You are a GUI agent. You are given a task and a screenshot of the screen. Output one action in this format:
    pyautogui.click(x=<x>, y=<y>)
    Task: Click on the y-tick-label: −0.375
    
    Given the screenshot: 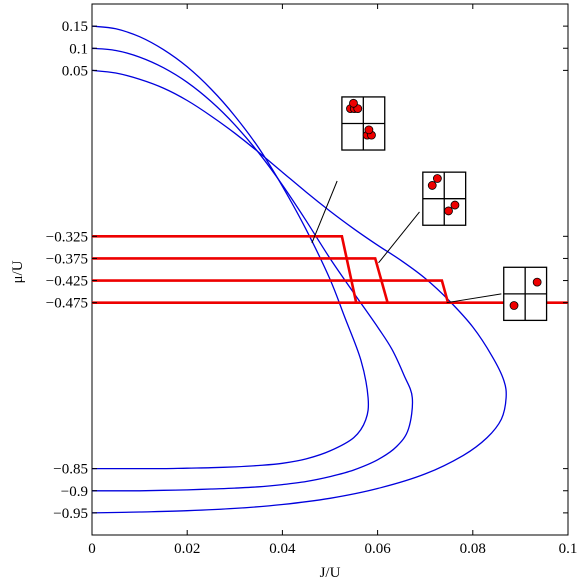 What is the action you would take?
    pyautogui.click(x=67, y=259)
    